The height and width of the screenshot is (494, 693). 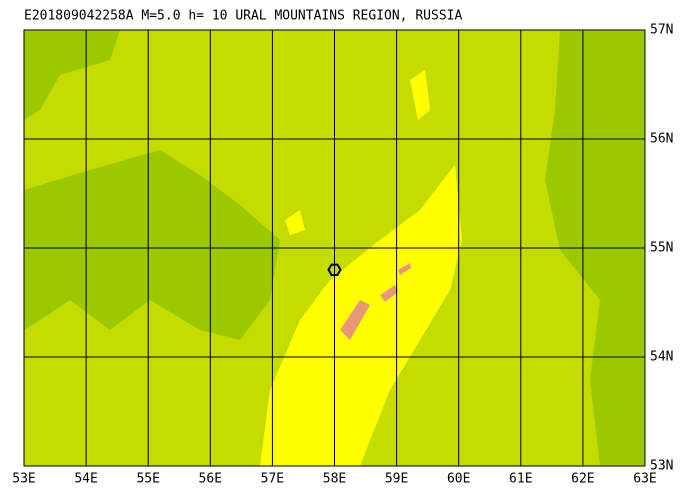 I want to click on lon-label: 60E, so click(x=458, y=479).